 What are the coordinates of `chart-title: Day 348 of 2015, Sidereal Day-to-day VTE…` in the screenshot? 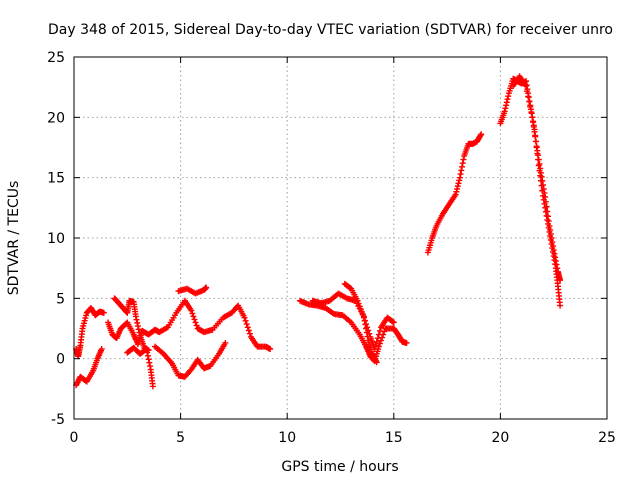 It's located at (330, 30).